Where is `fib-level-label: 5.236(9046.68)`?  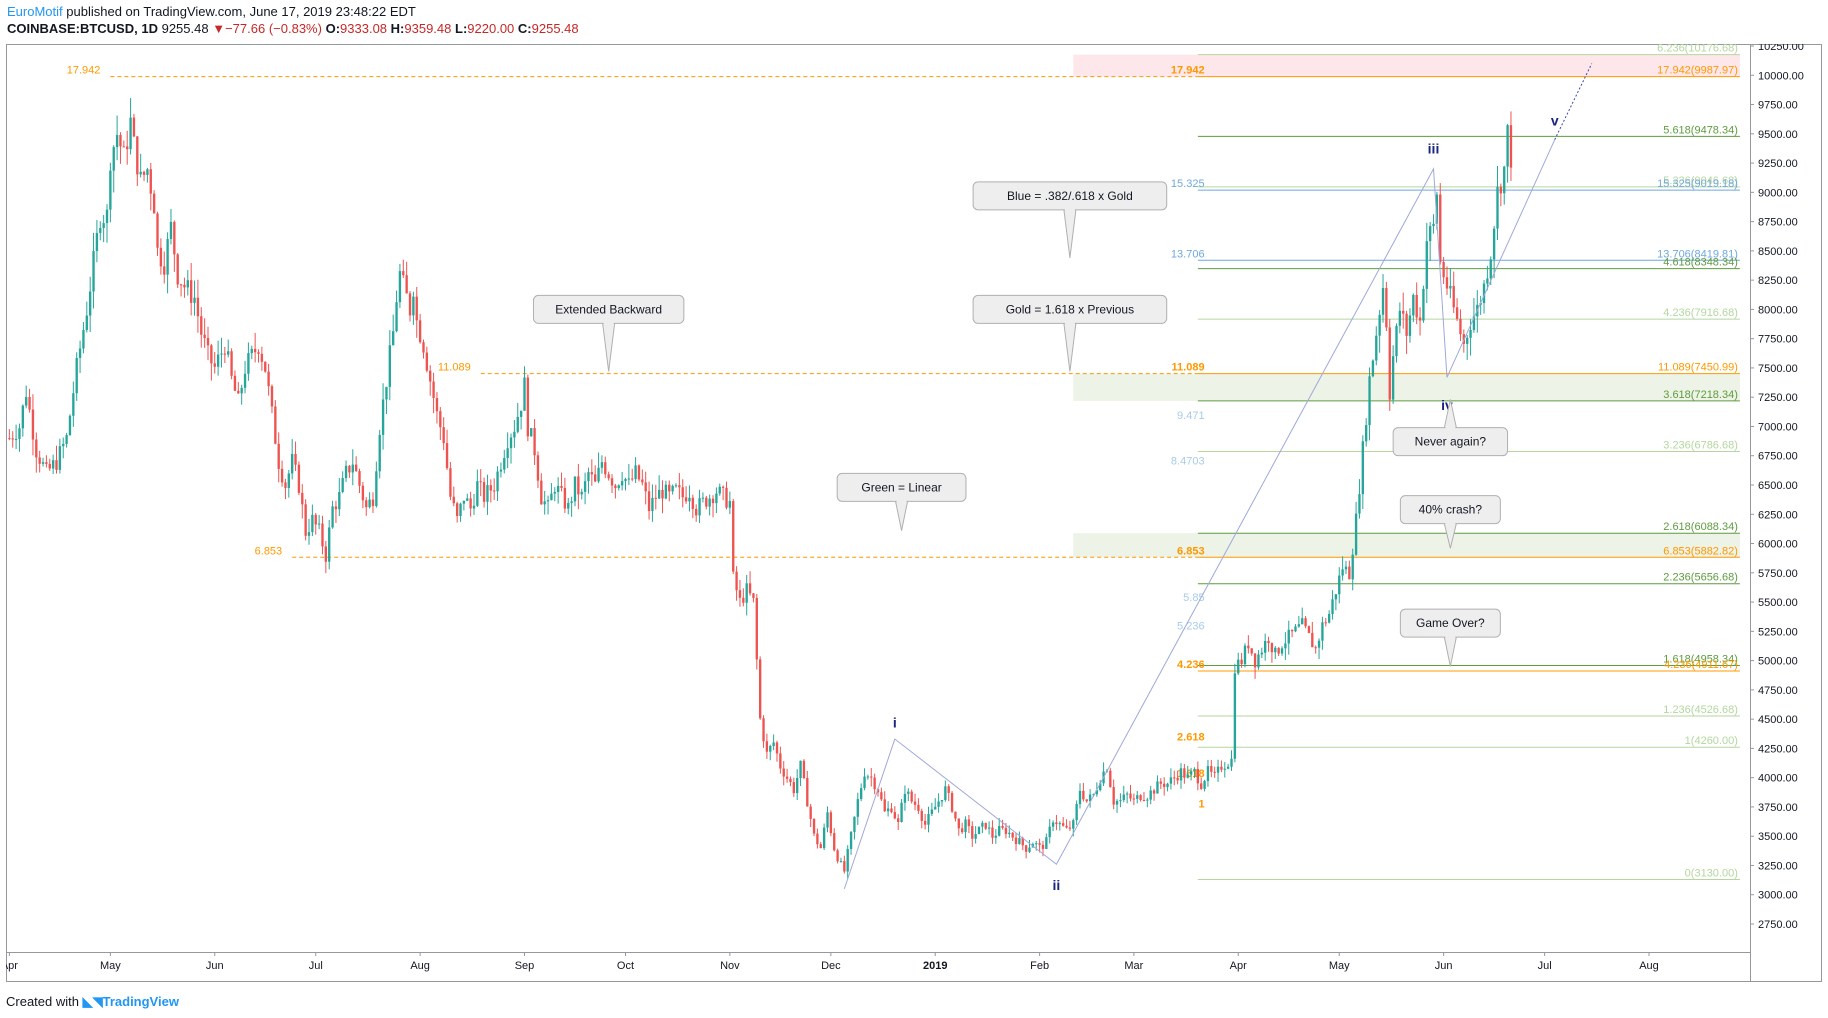
fib-level-label: 5.236(9046.68) is located at coordinates (1700, 181).